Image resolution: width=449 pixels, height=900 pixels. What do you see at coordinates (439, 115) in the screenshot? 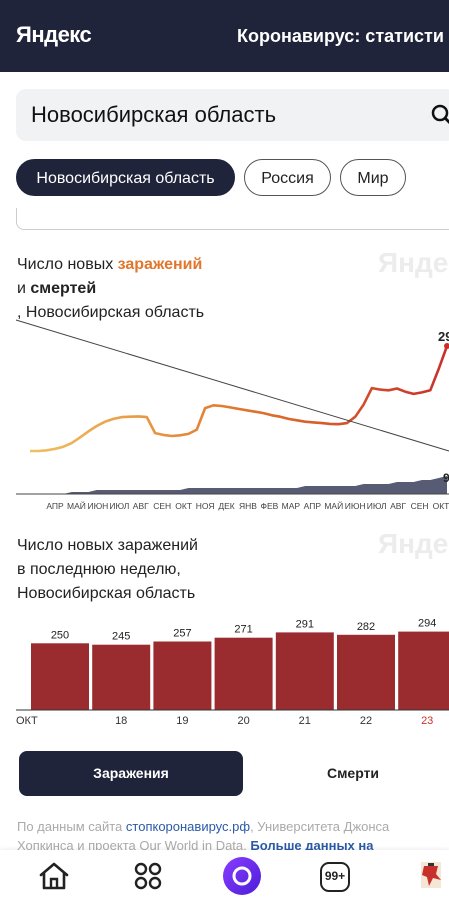
I see `search-icon` at bounding box center [439, 115].